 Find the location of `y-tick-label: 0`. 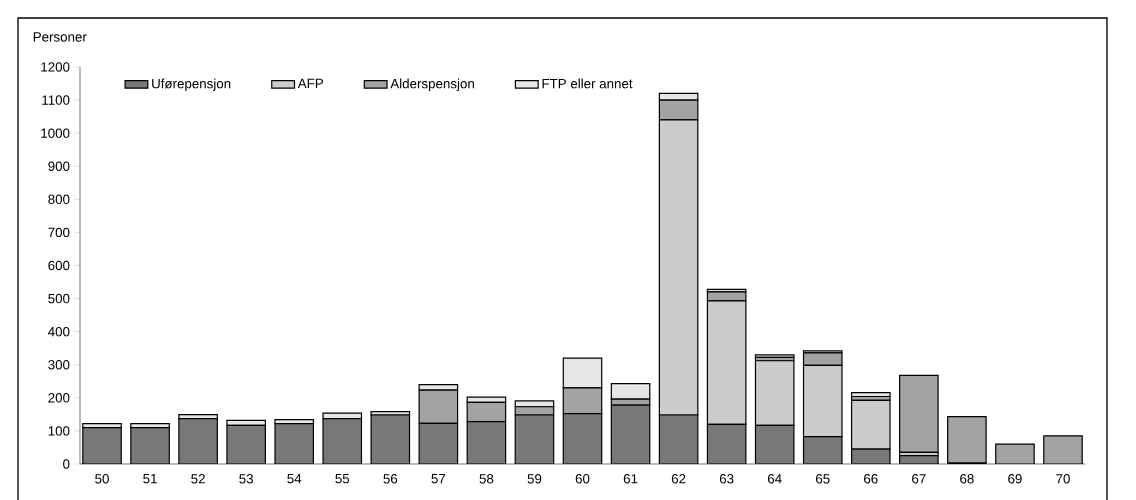

y-tick-label: 0 is located at coordinates (66, 464).